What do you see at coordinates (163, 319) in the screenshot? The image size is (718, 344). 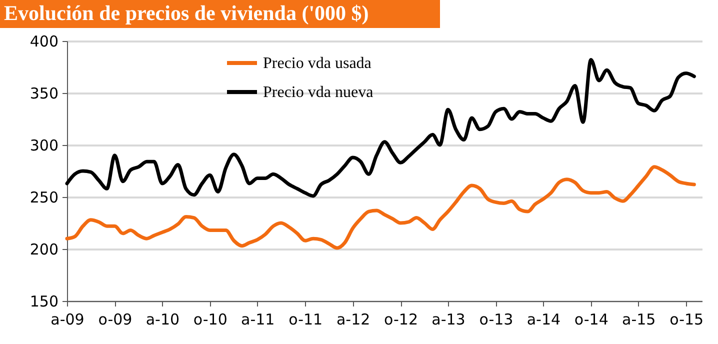 I see `x-tick-label: a-10` at bounding box center [163, 319].